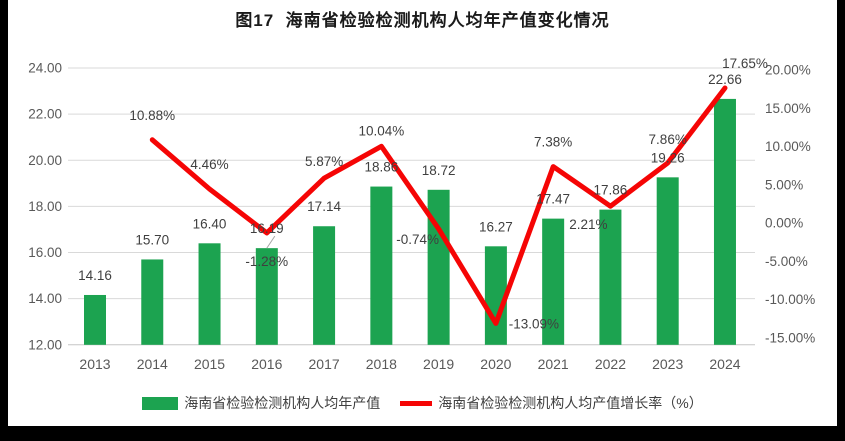  I want to click on x-axis-label-2017: 2017, so click(324, 364).